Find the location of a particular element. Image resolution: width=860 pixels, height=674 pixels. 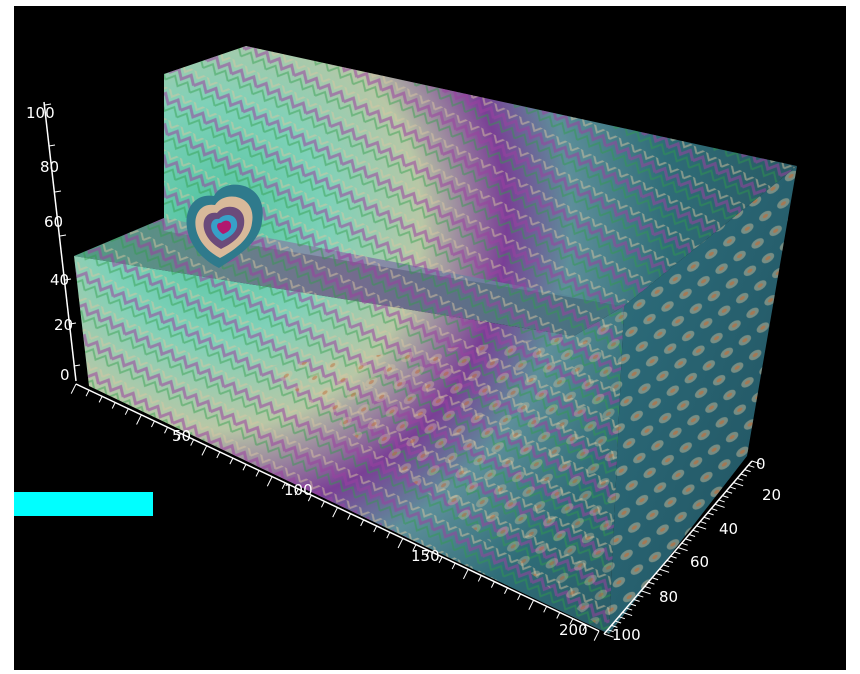

y-tick-label: 40 is located at coordinates (728, 529).